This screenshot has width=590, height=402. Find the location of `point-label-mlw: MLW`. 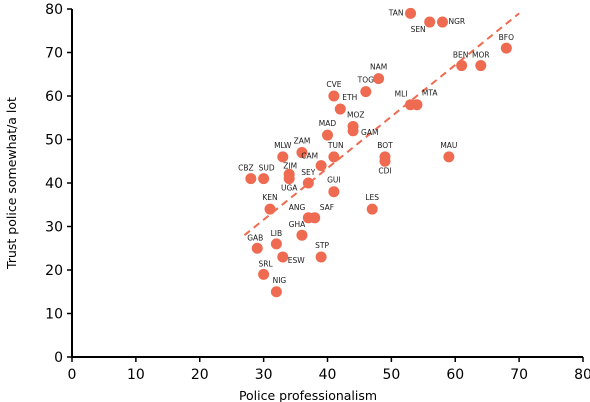

point-label-mlw: MLW is located at coordinates (283, 145).